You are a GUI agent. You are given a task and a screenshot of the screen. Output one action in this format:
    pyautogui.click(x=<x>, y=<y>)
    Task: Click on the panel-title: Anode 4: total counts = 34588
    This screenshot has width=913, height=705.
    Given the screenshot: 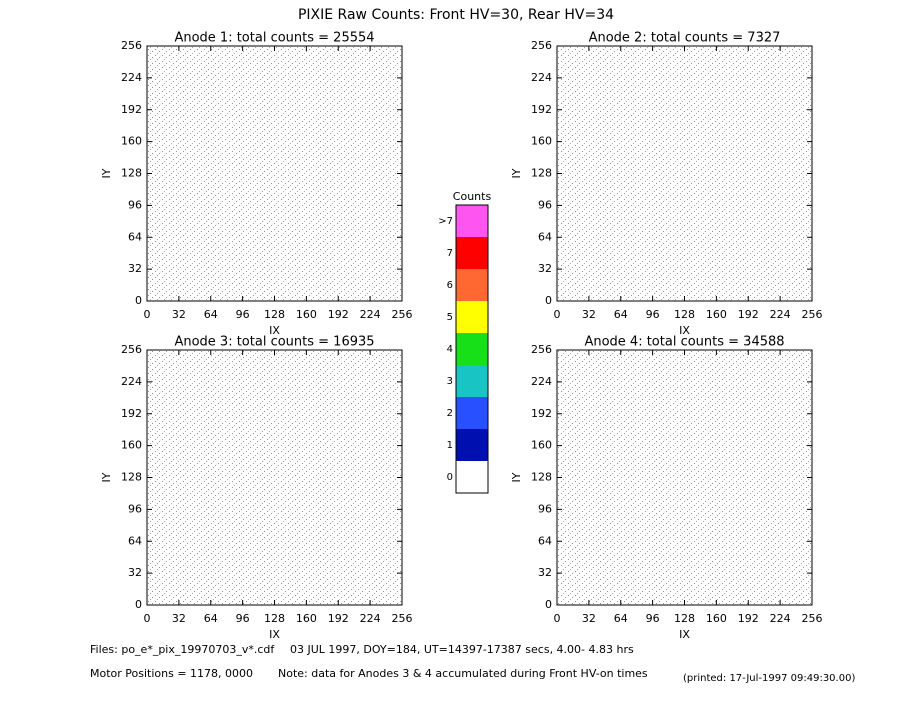 What is the action you would take?
    pyautogui.click(x=684, y=342)
    